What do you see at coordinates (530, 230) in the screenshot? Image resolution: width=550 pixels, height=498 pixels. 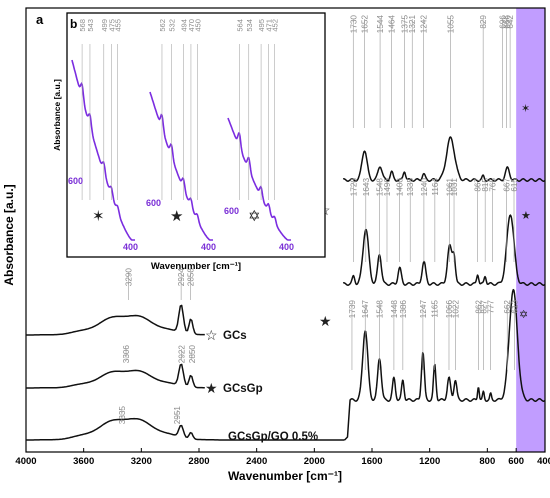 I see `highlight-region` at bounding box center [530, 230].